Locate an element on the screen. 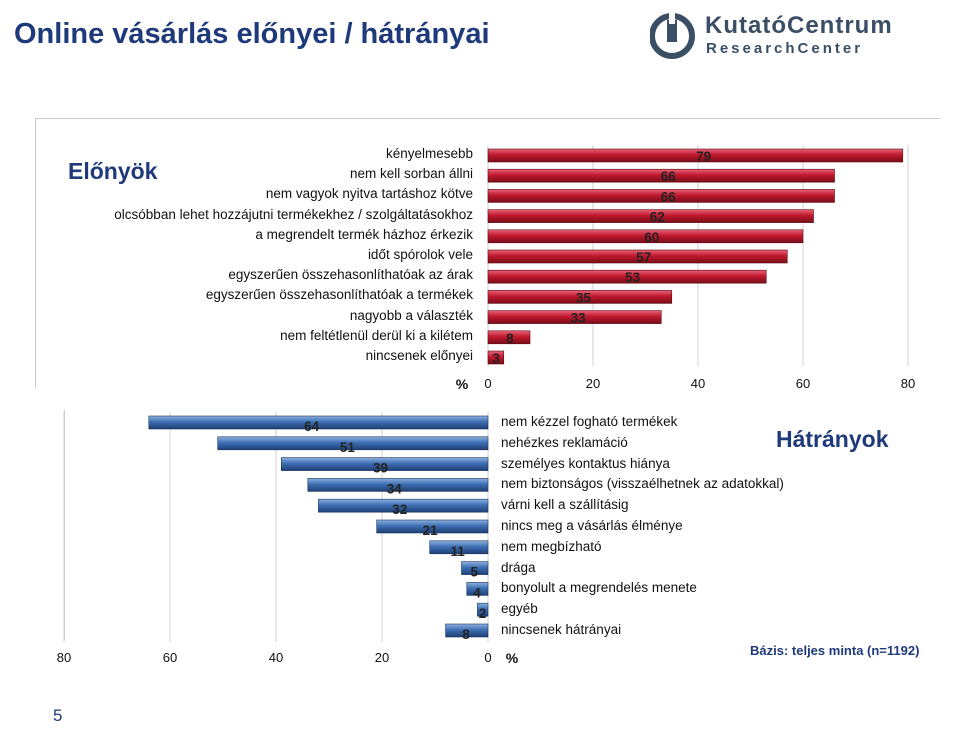 This screenshot has width=959, height=733. advantage-category-label: nem kell sorban állni is located at coordinates (411, 174).